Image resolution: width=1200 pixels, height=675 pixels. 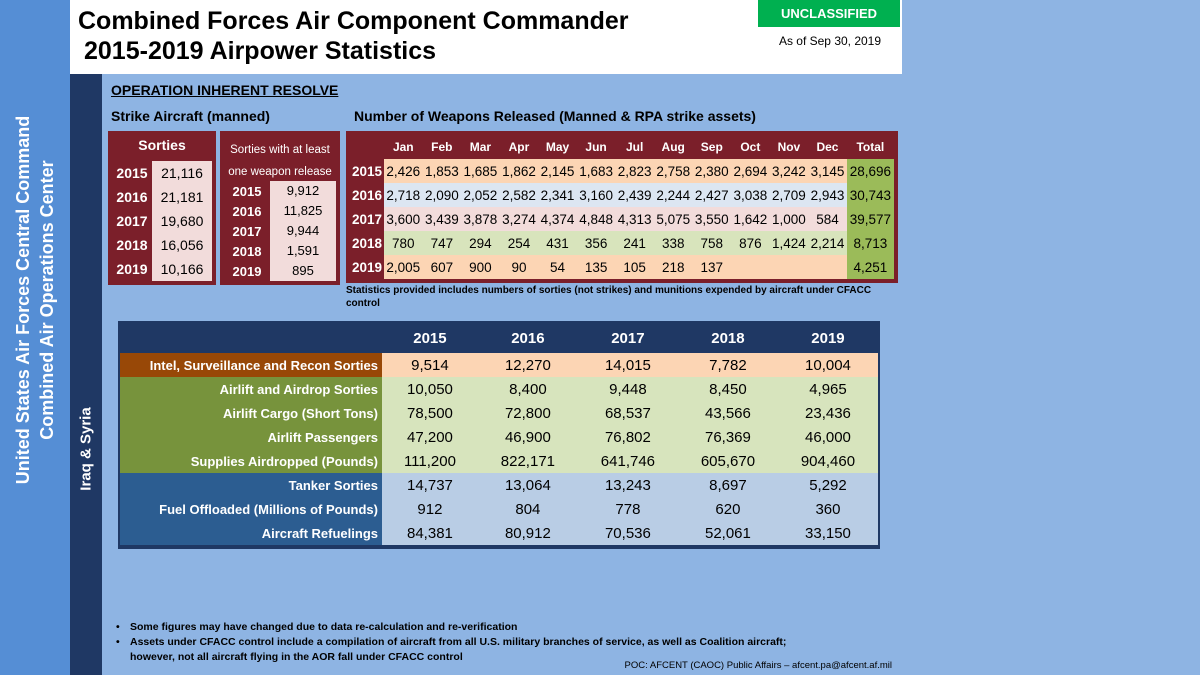 I want to click on weapons-cell: 1,862, so click(x=519, y=171).